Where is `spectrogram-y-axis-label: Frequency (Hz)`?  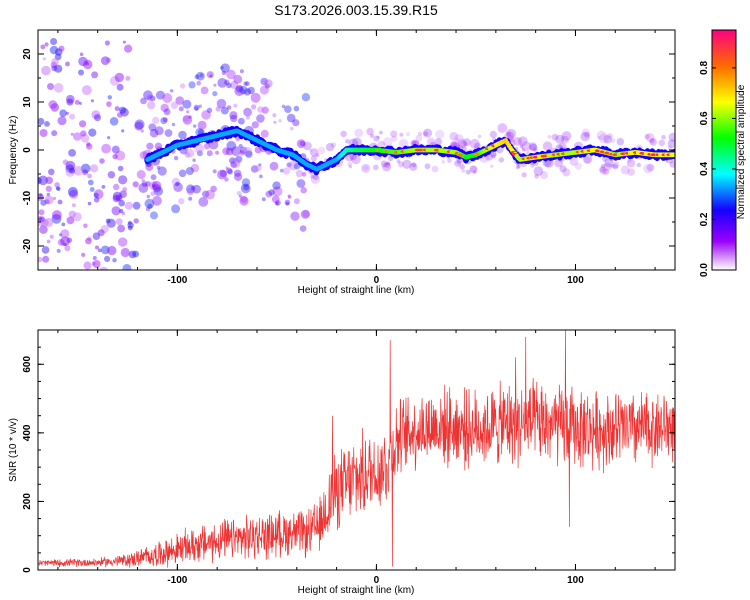 spectrogram-y-axis-label: Frequency (Hz) is located at coordinates (13, 150).